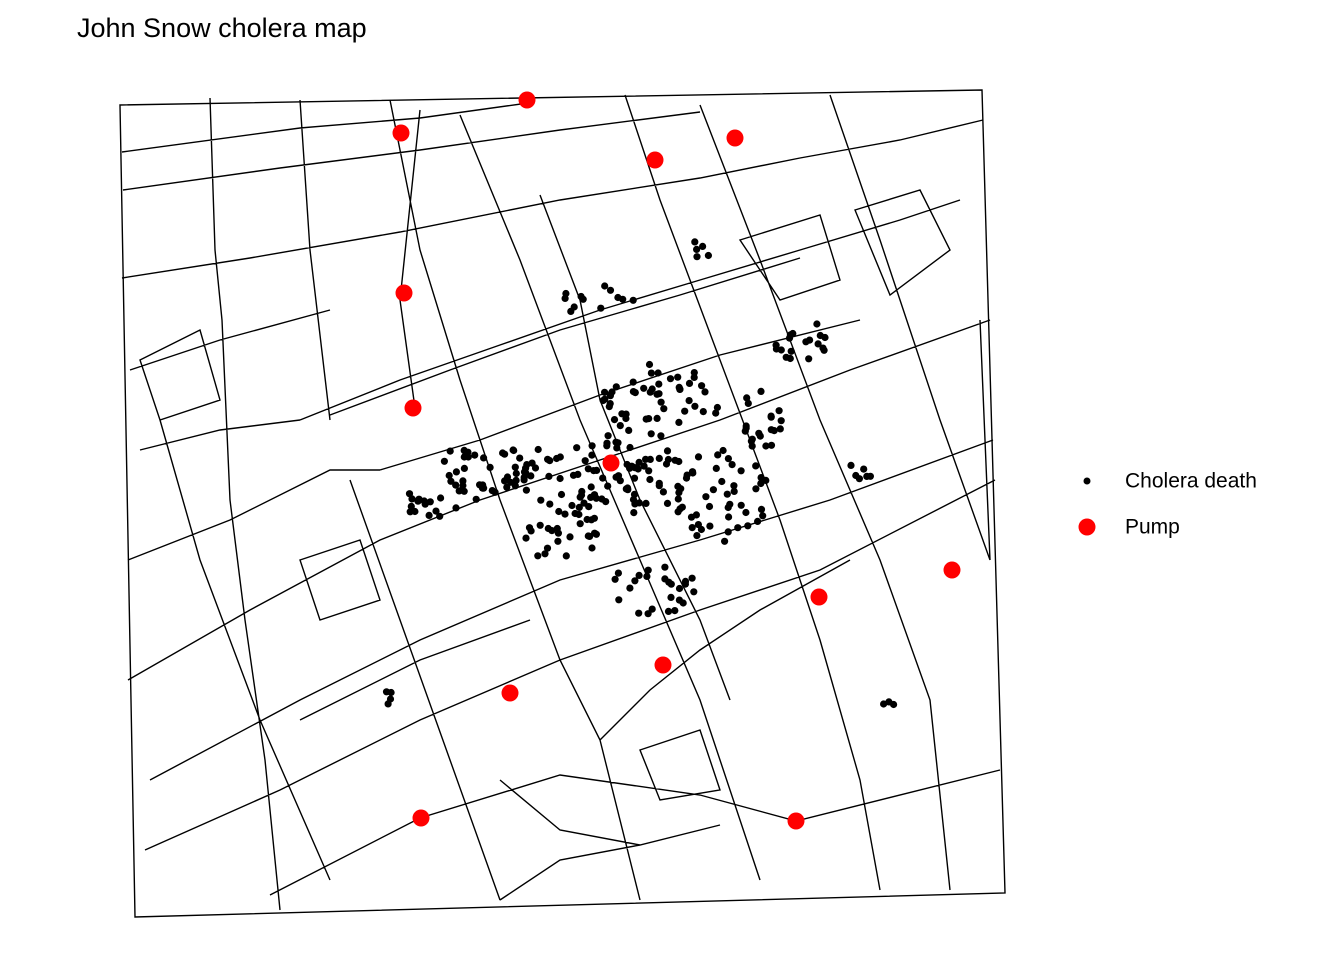 This screenshot has width=1344, height=960. Describe the element at coordinates (222, 28) in the screenshot. I see `map-title: John Snow cholera map` at that location.